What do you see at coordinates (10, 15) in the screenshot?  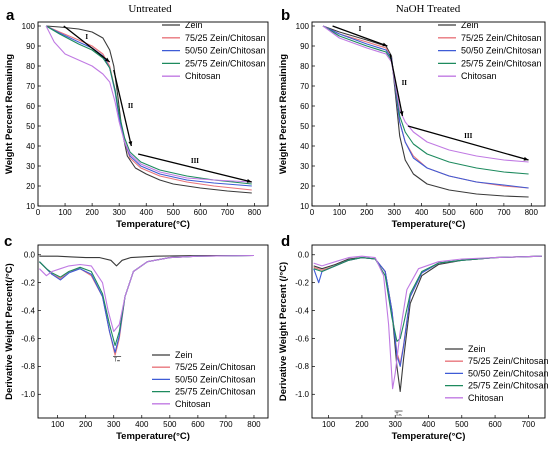 I see `panel-label: a` at bounding box center [10, 15].